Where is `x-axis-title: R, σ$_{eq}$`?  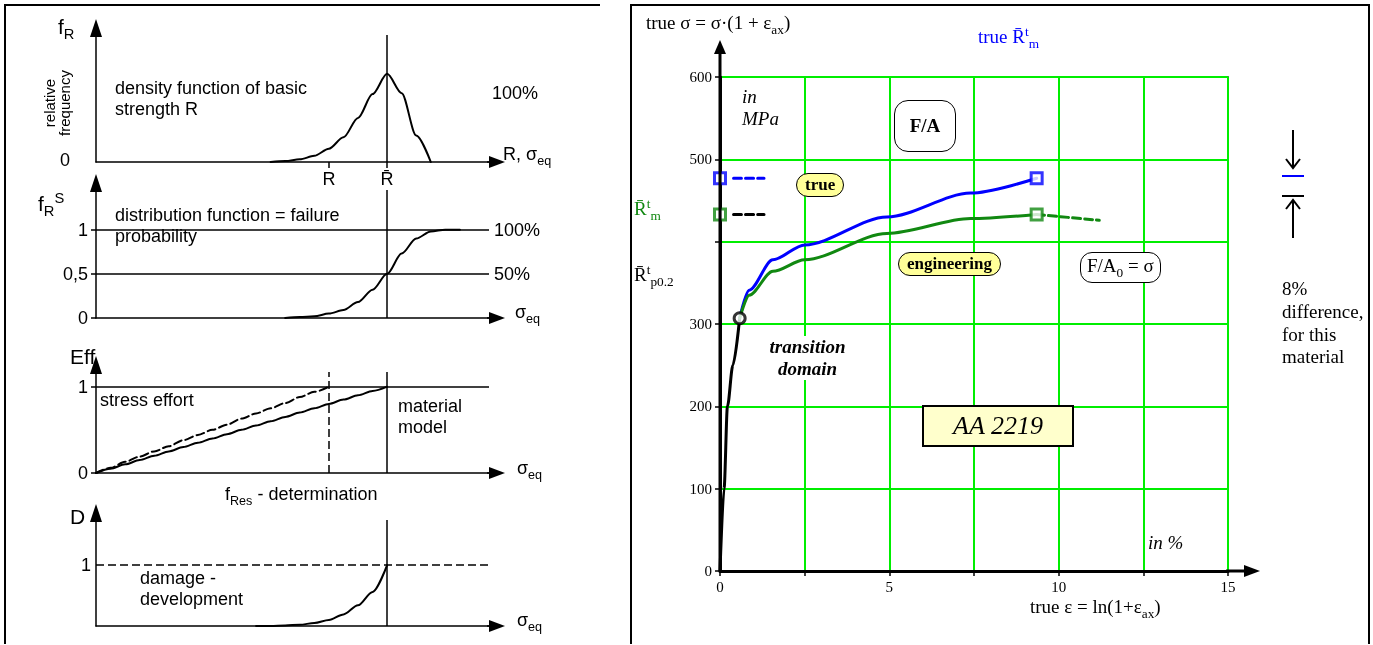
x-axis-title: R, σ$_{eq}$ is located at coordinates (527, 156).